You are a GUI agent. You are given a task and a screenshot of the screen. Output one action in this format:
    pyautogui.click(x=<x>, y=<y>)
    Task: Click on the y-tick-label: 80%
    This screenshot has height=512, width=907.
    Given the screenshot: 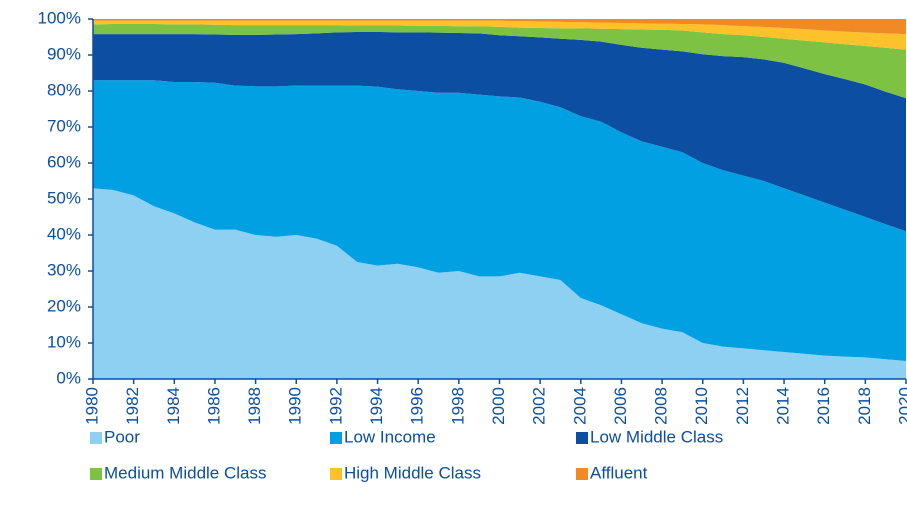 What is the action you would take?
    pyautogui.click(x=64, y=89)
    